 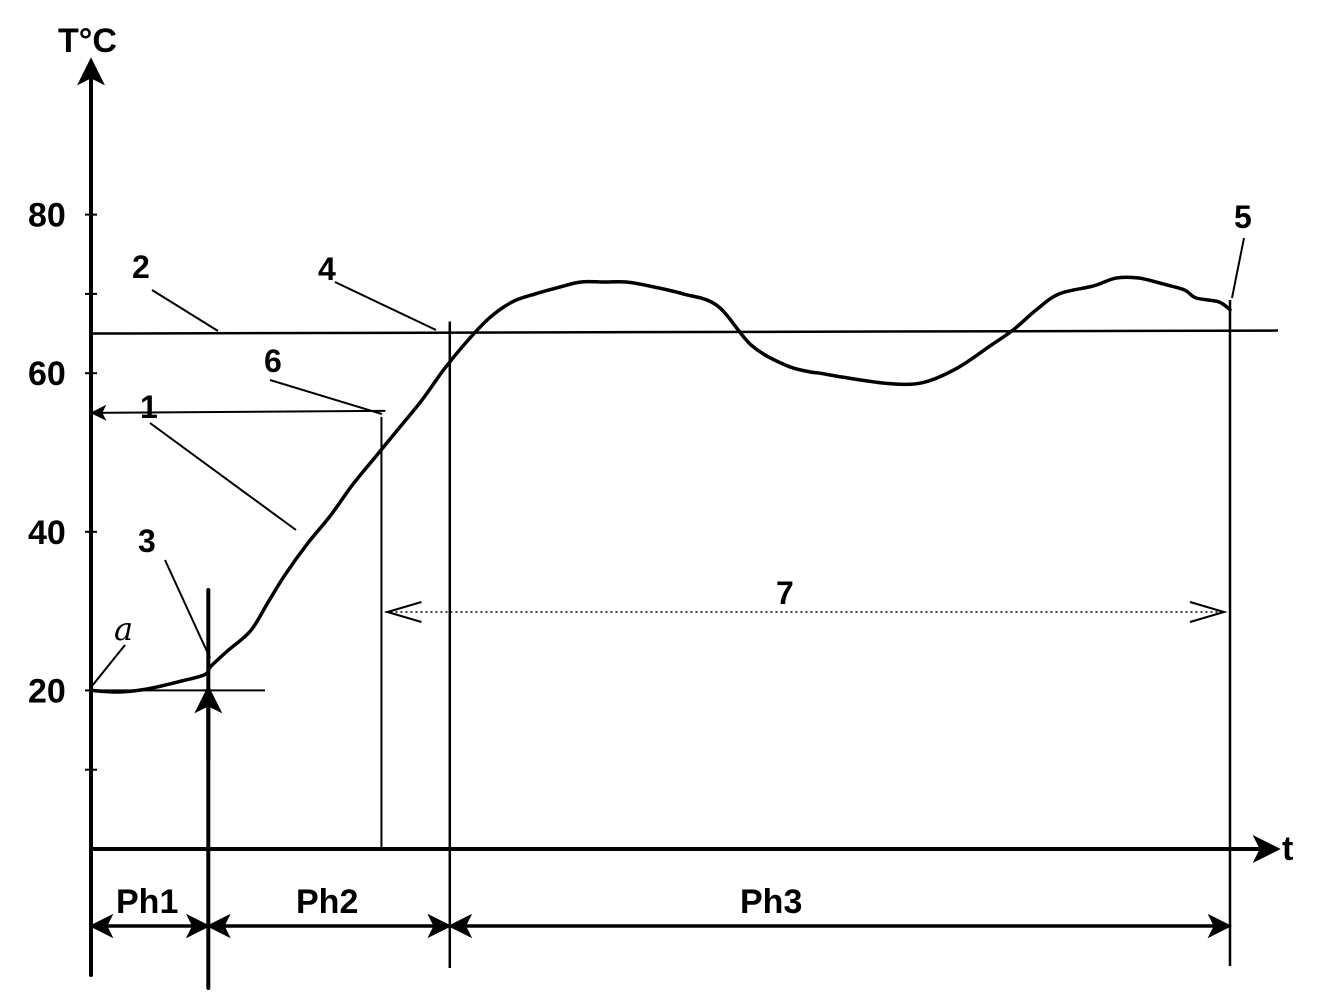 What do you see at coordinates (147, 541) in the screenshot?
I see `annotation-3: 3` at bounding box center [147, 541].